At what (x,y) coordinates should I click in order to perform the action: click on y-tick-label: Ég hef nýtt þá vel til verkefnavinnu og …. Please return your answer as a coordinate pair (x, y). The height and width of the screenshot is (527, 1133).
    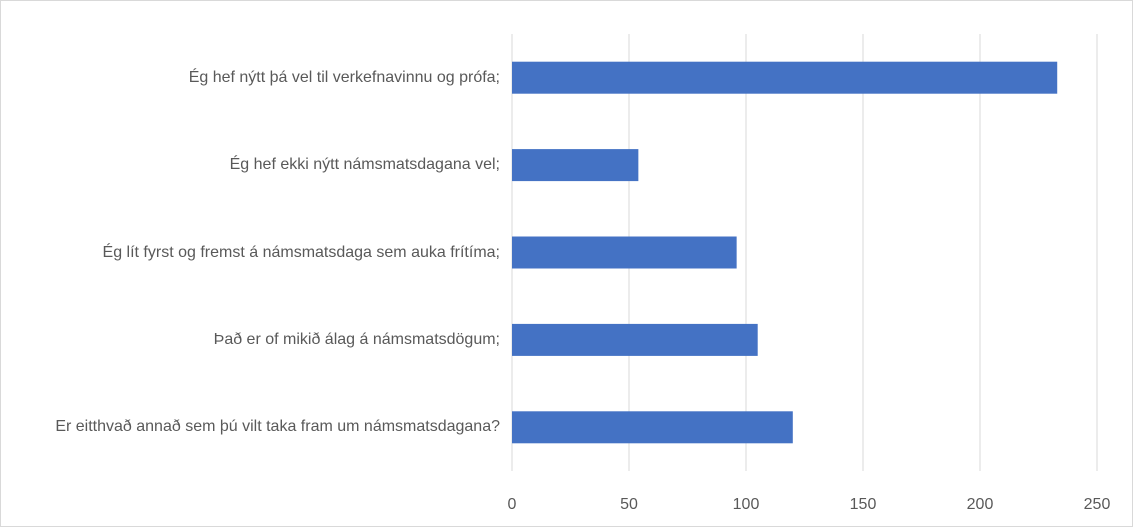
    Looking at the image, I should click on (344, 77).